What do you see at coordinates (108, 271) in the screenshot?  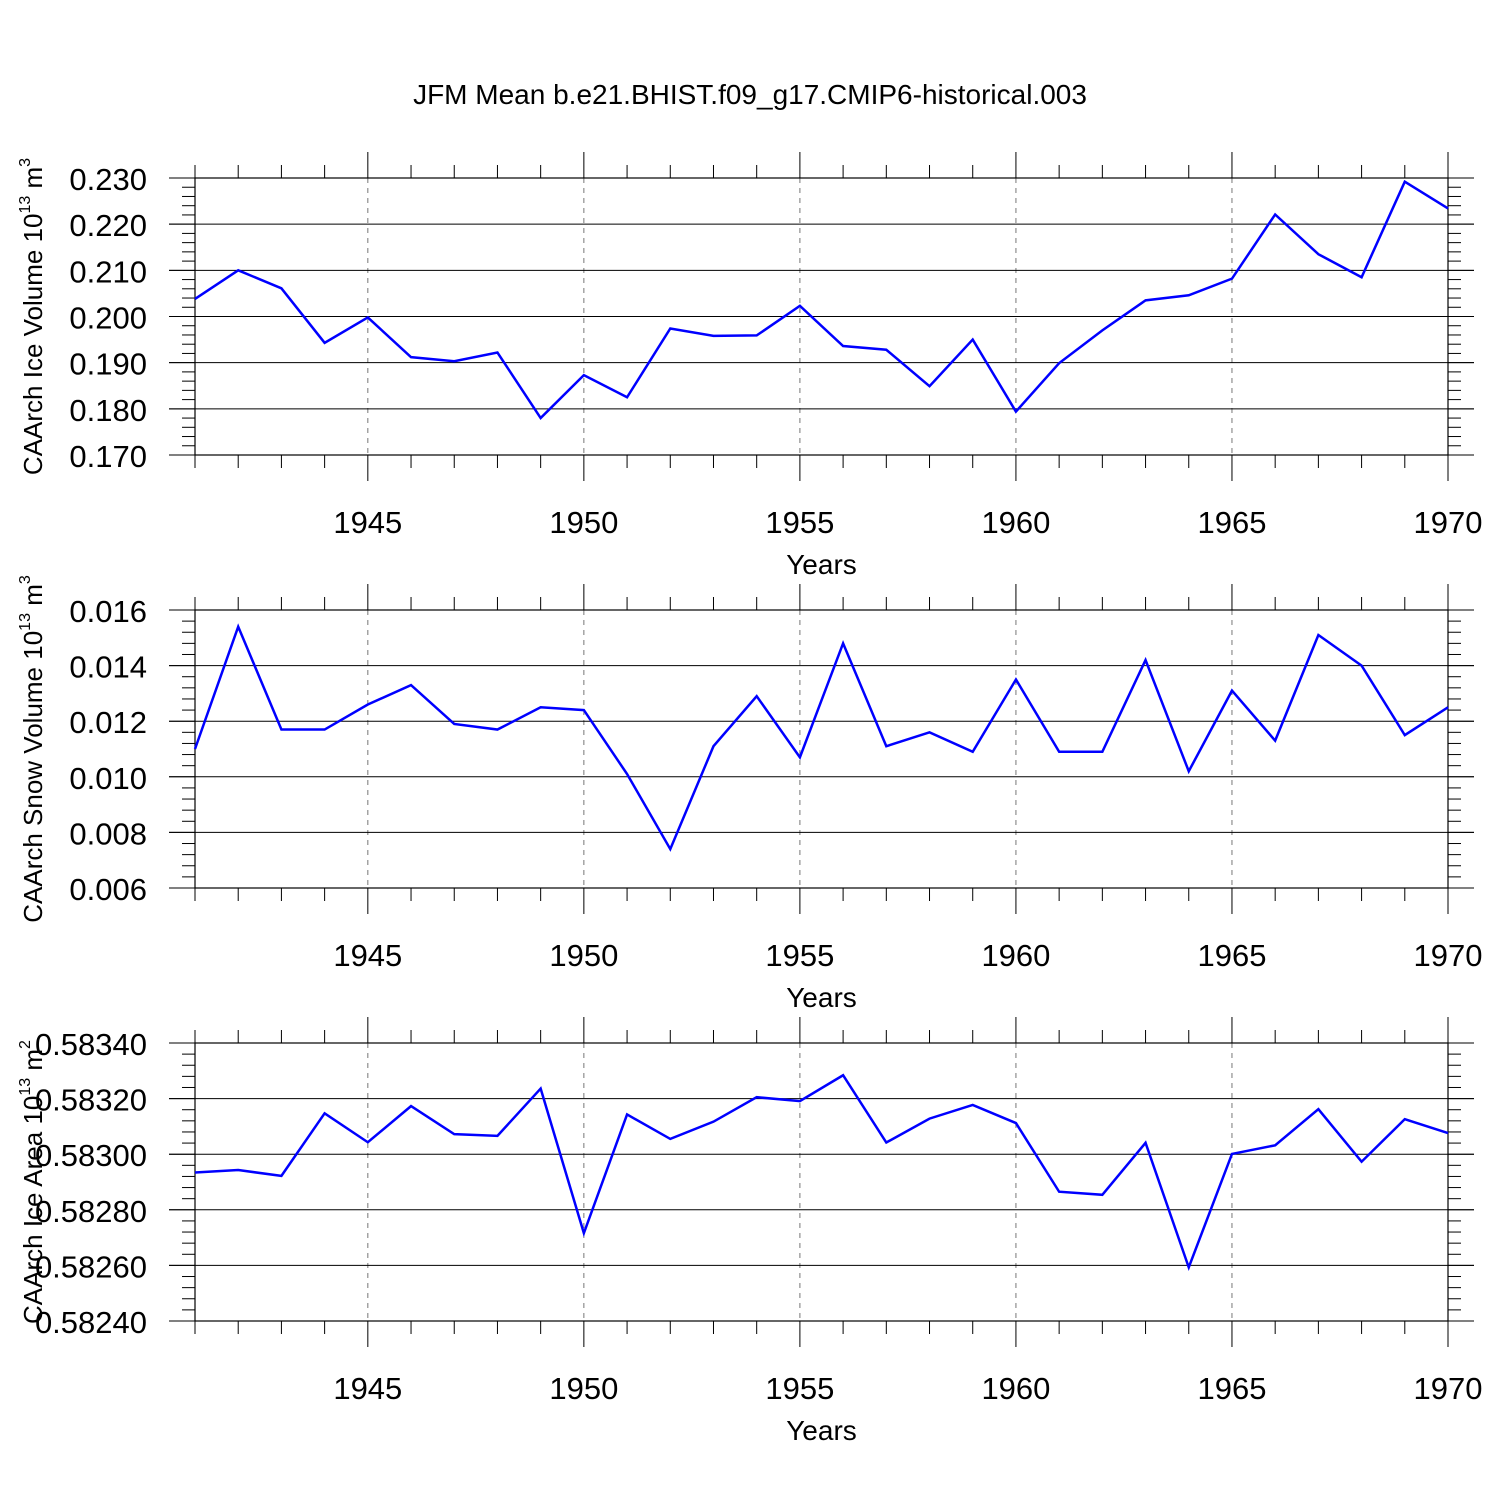 I see `y-tick-label: 0.210` at bounding box center [108, 271].